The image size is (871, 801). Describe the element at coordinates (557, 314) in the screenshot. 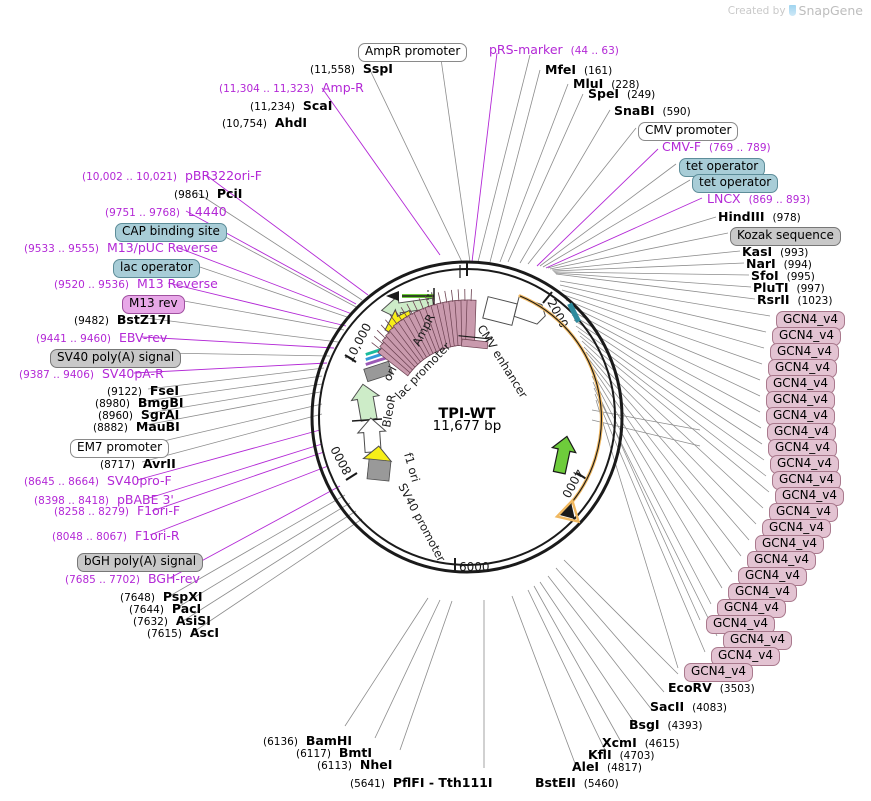

I see `tick-label-2000: 2000` at that location.